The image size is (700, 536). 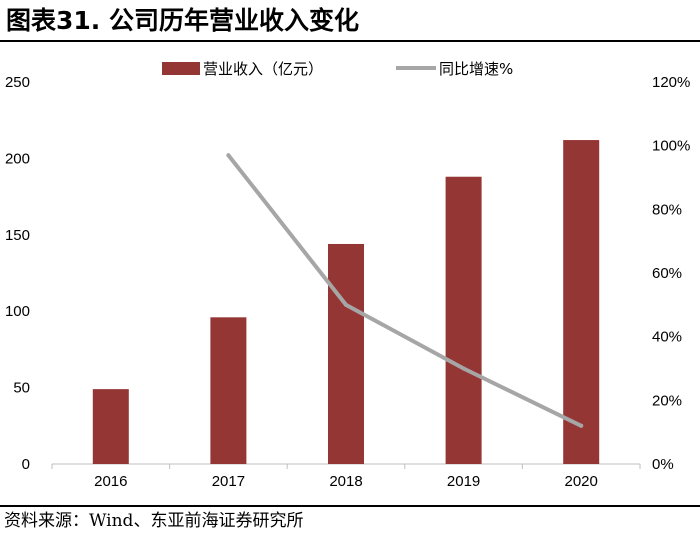 I want to click on y-right-tick-label: 20%, so click(x=667, y=400).